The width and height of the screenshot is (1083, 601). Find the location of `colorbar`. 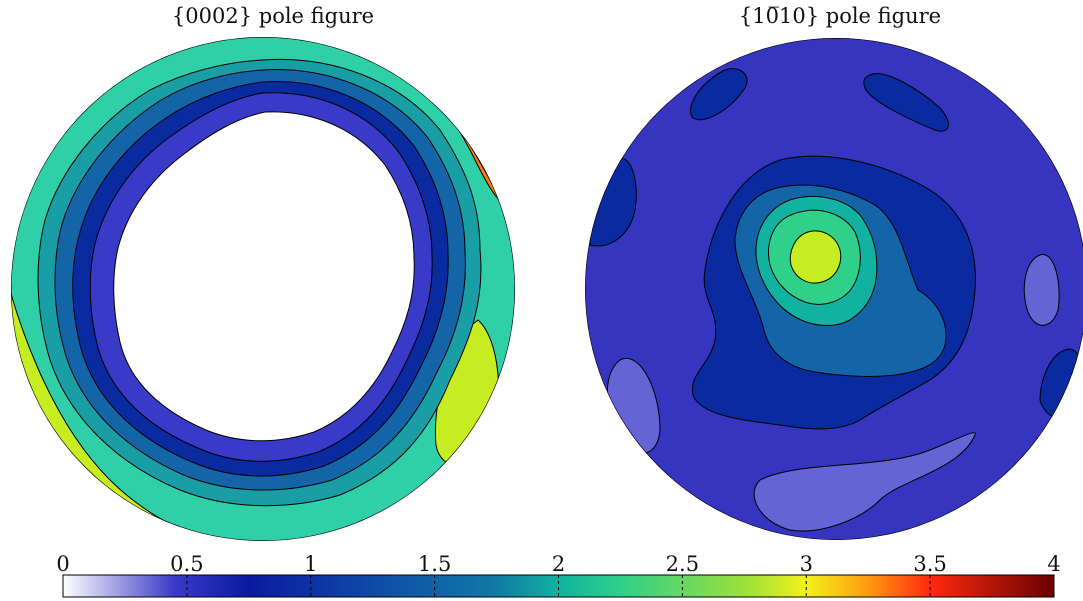

colorbar is located at coordinates (558, 586).